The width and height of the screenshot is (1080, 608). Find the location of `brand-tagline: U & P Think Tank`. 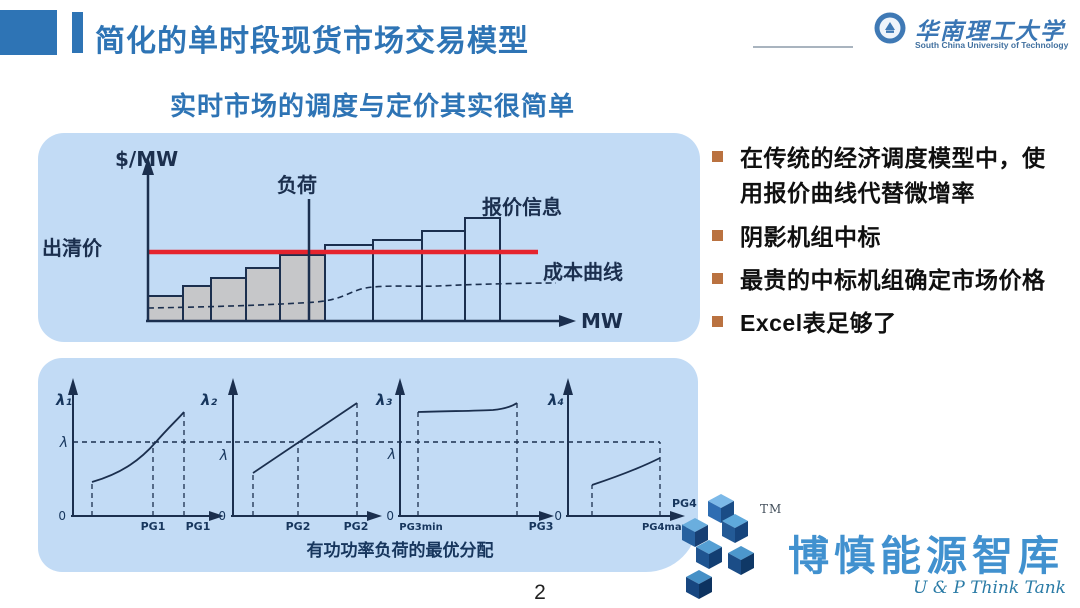

brand-tagline: U & P Think Tank is located at coordinates (989, 588).